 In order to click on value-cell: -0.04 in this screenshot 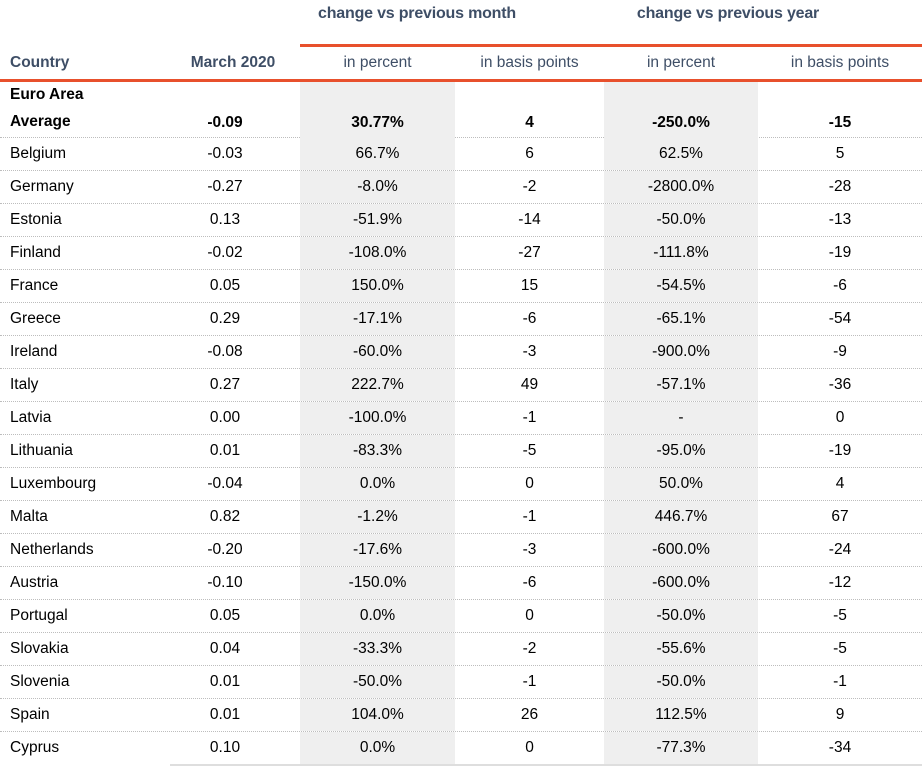, I will do `click(225, 483)`.